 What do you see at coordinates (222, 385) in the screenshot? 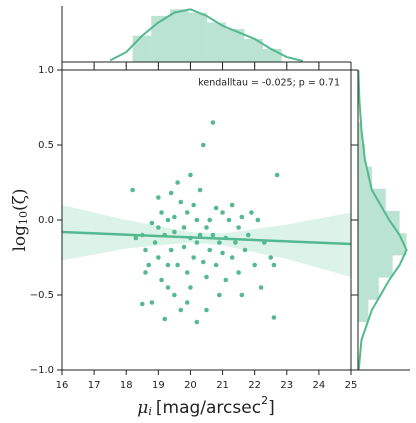
I see `x-tick-label: 21` at bounding box center [222, 385].